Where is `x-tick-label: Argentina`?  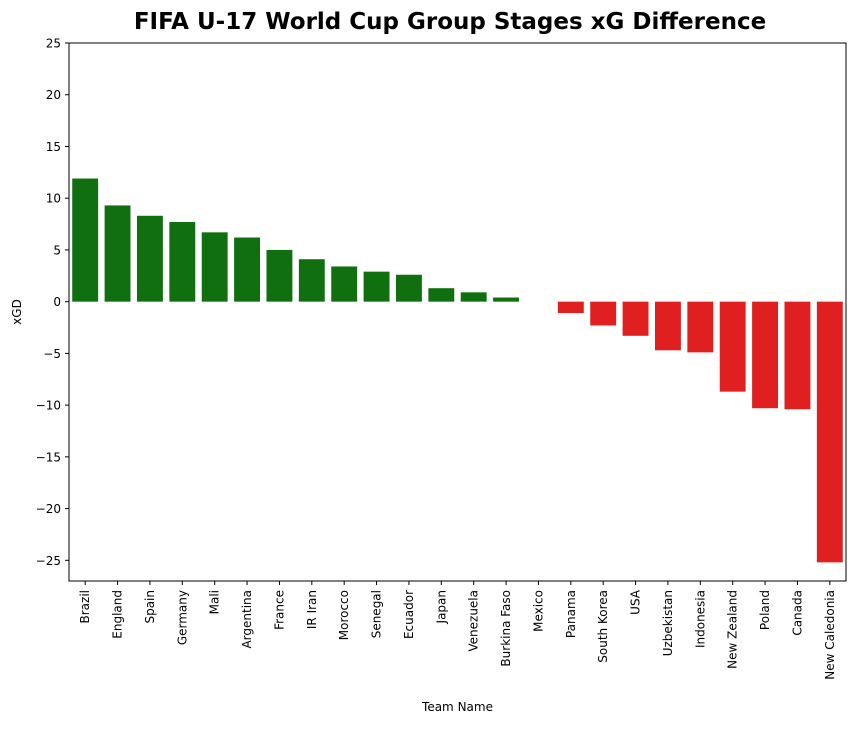
x-tick-label: Argentina is located at coordinates (247, 619).